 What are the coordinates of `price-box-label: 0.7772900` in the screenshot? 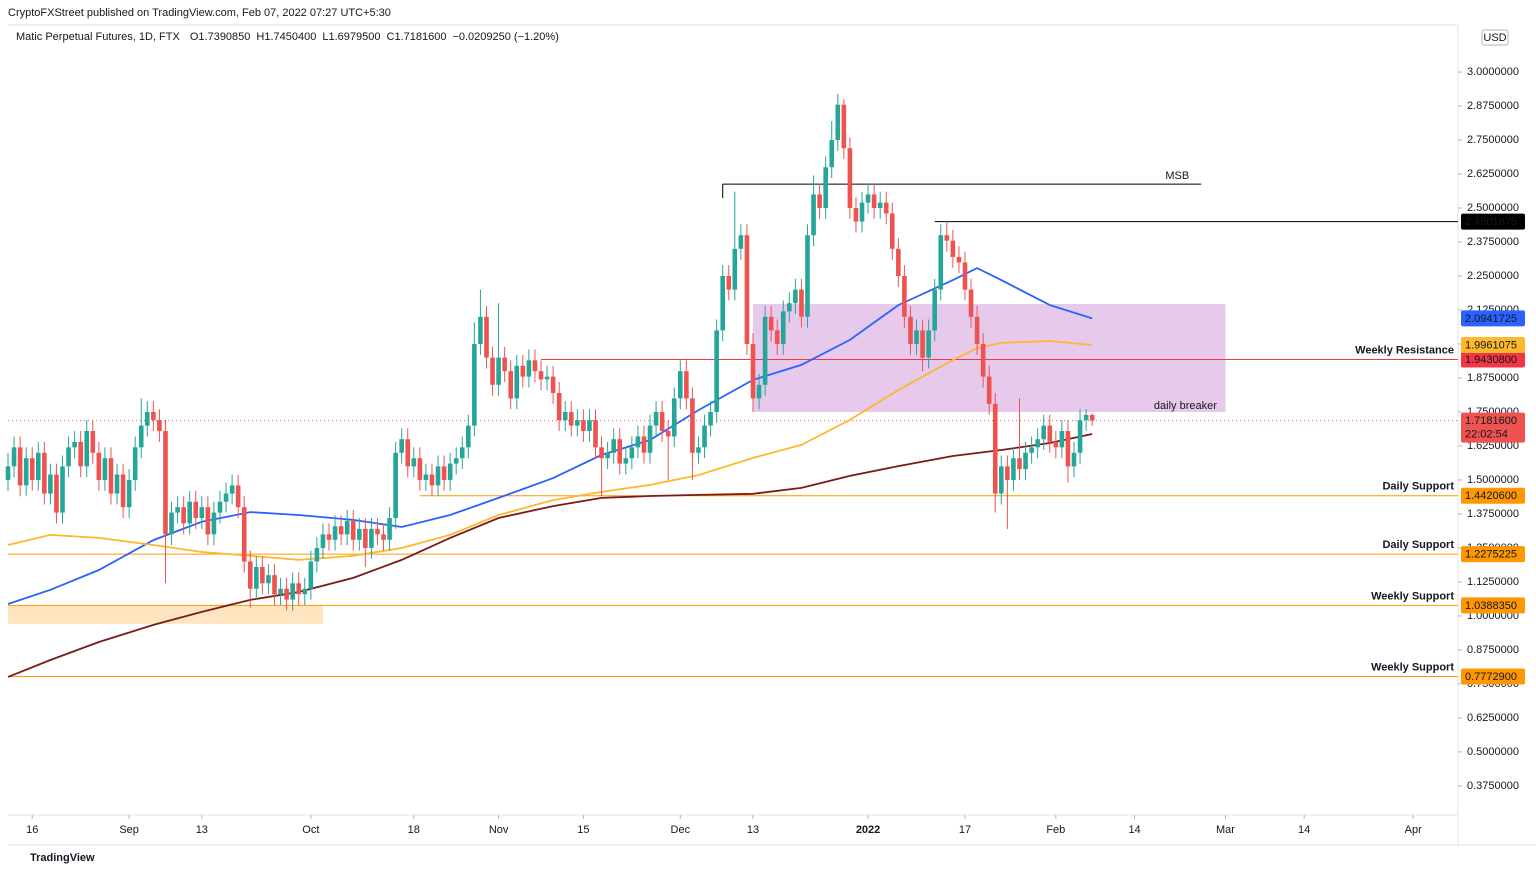 It's located at (1491, 677).